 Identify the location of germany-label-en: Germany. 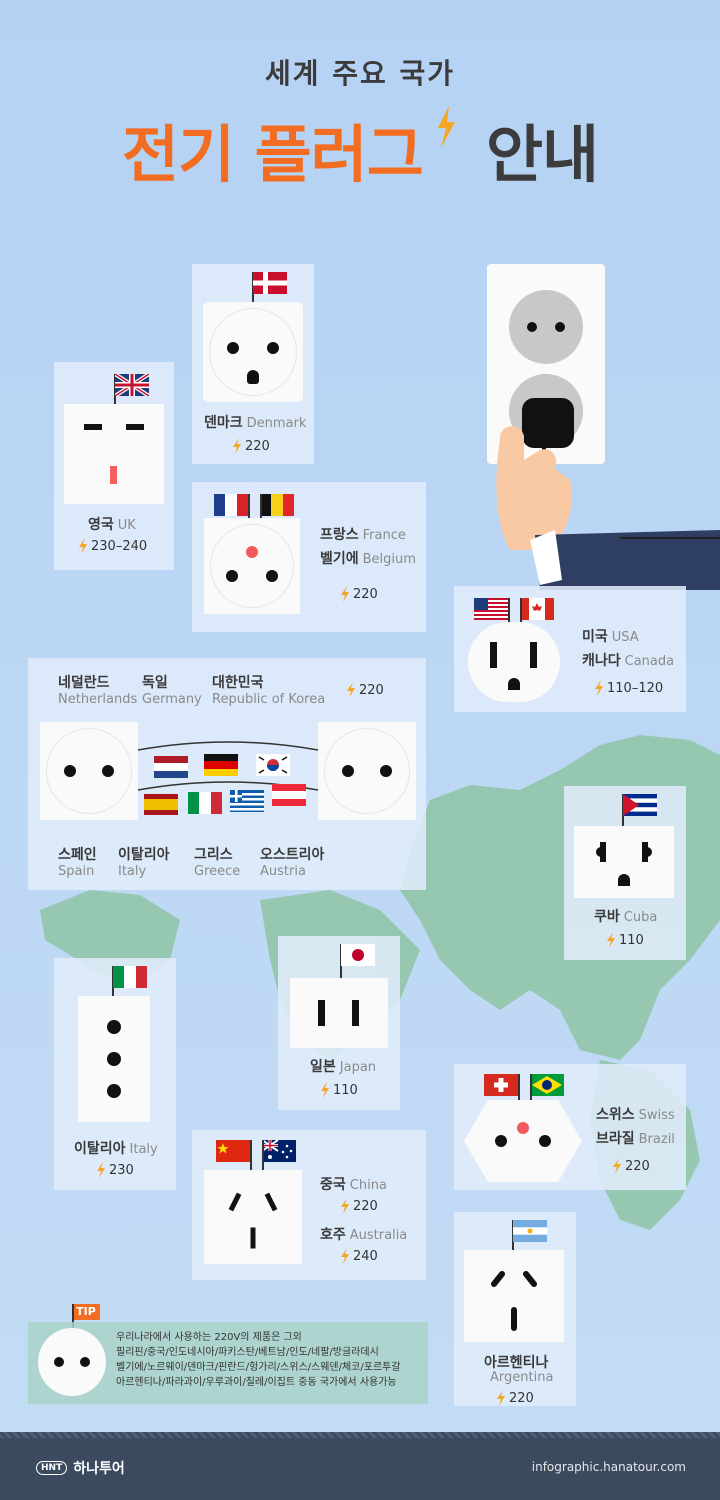
(172, 699).